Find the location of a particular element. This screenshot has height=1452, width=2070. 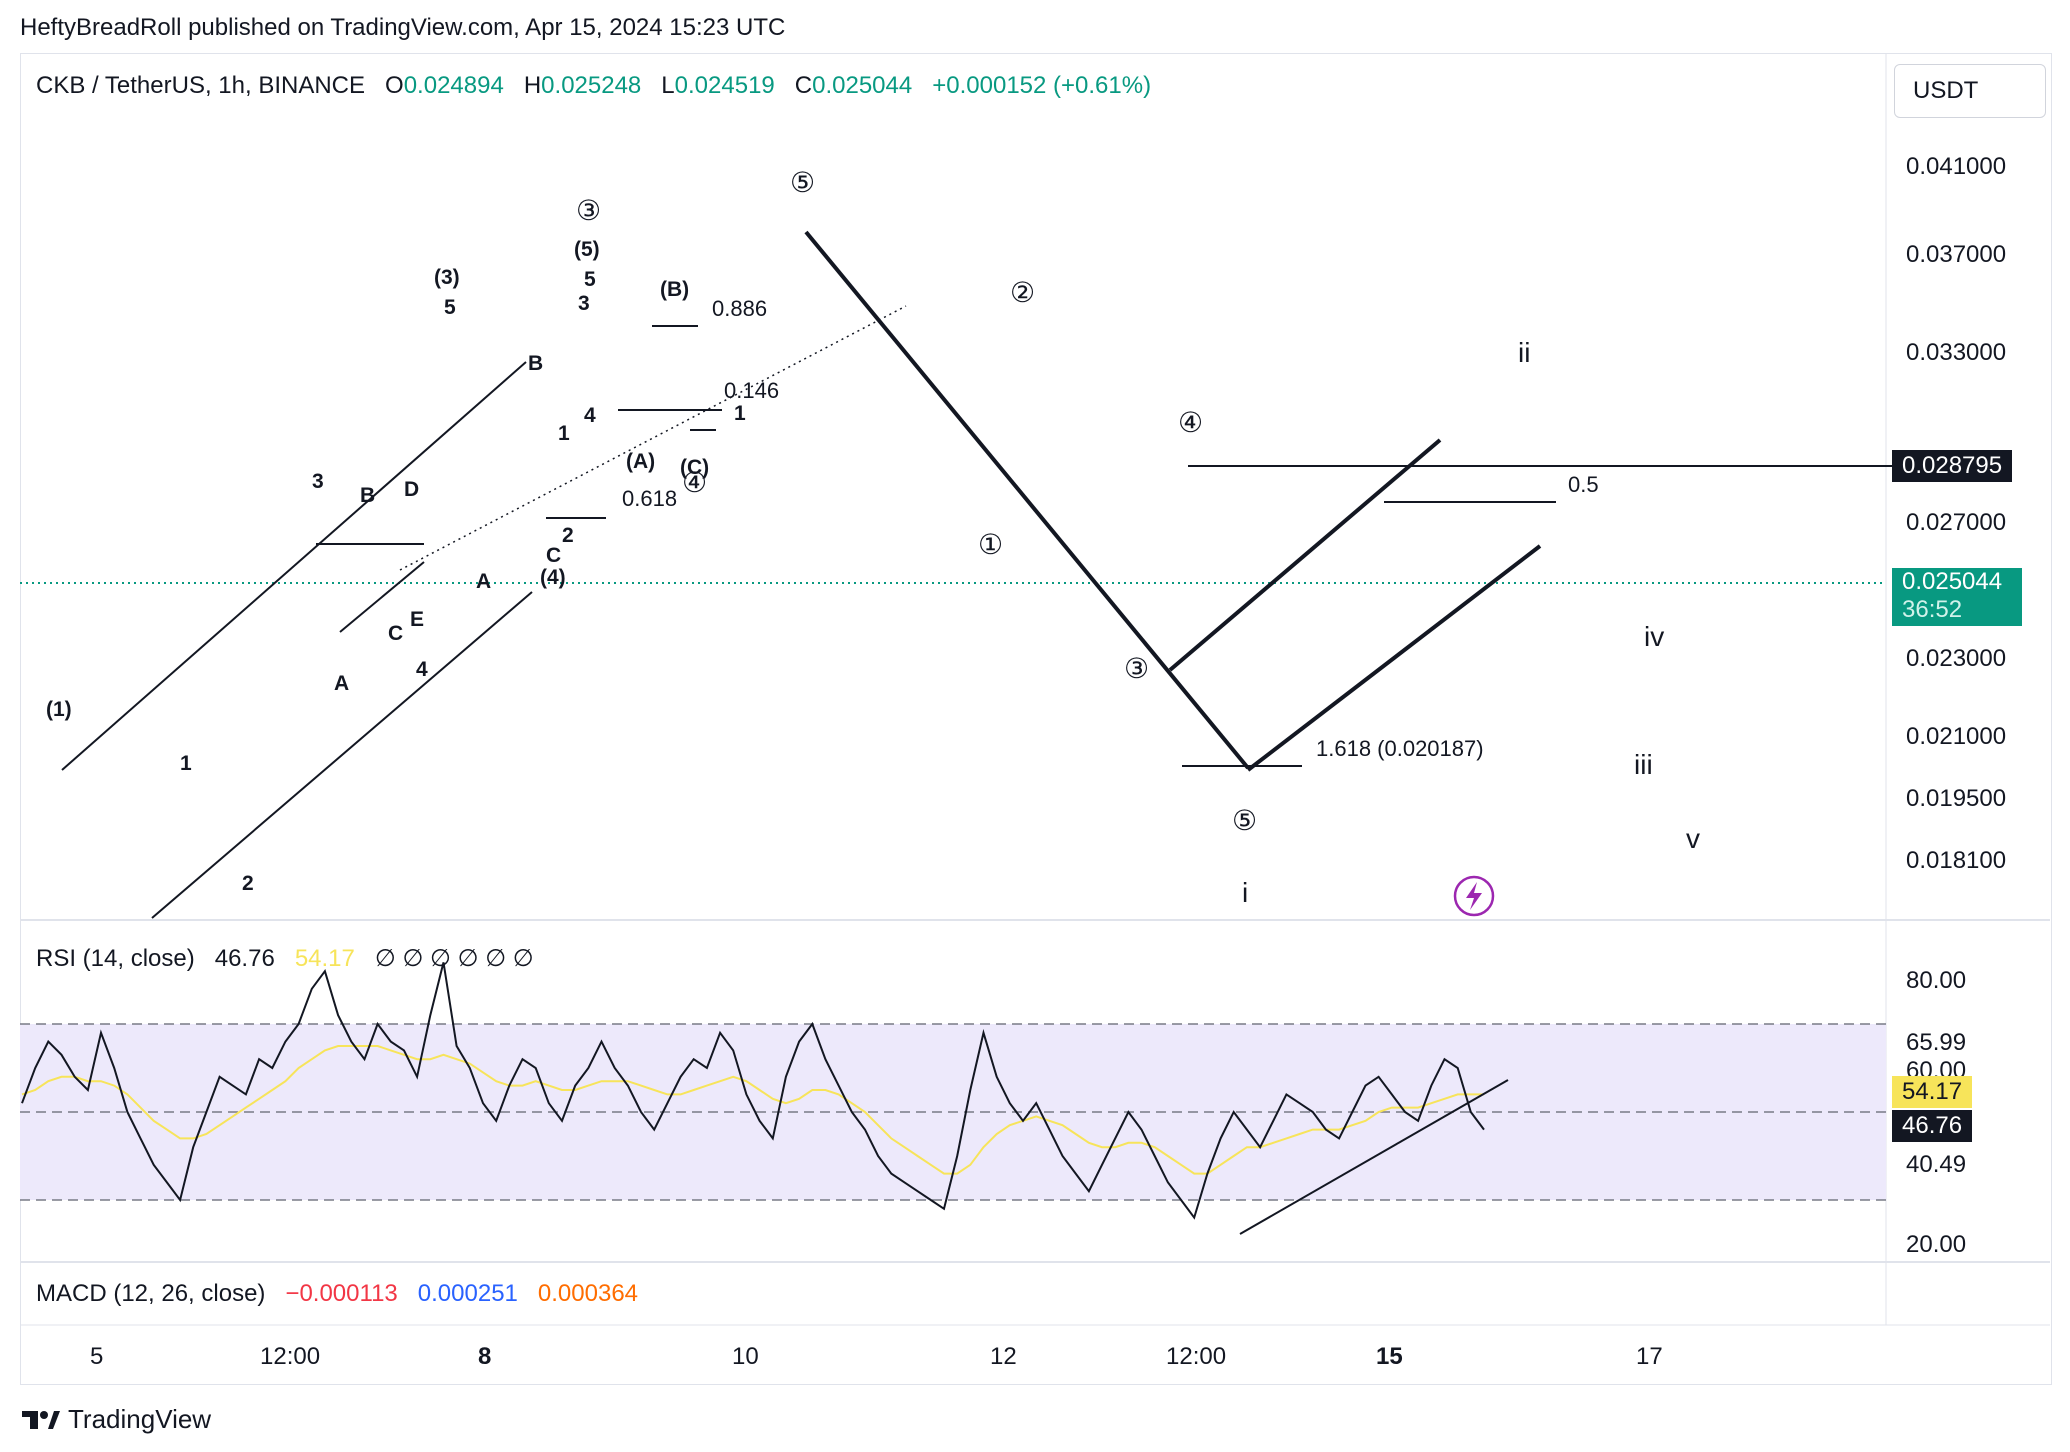

channel-lower-line is located at coordinates (342, 755).